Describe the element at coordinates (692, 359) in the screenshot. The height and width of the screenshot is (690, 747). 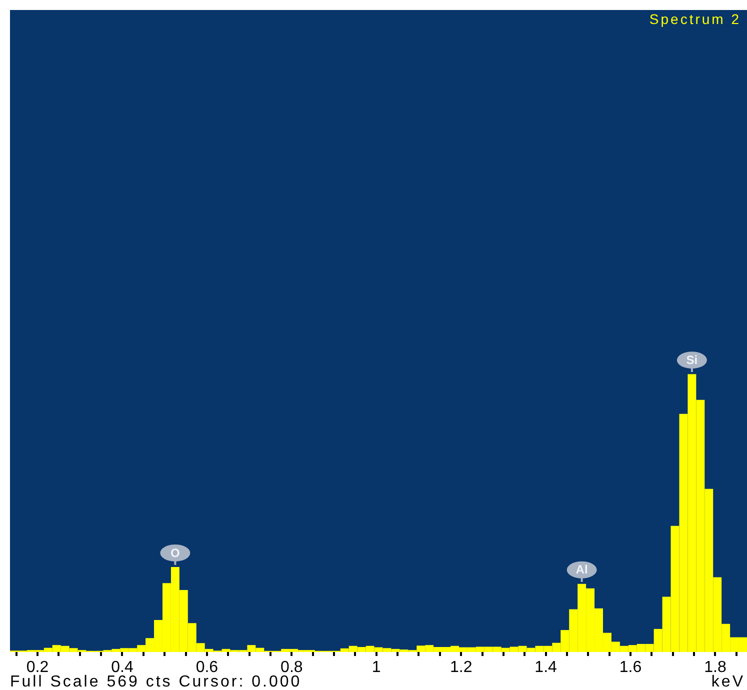
I see `annotation: Si` at that location.